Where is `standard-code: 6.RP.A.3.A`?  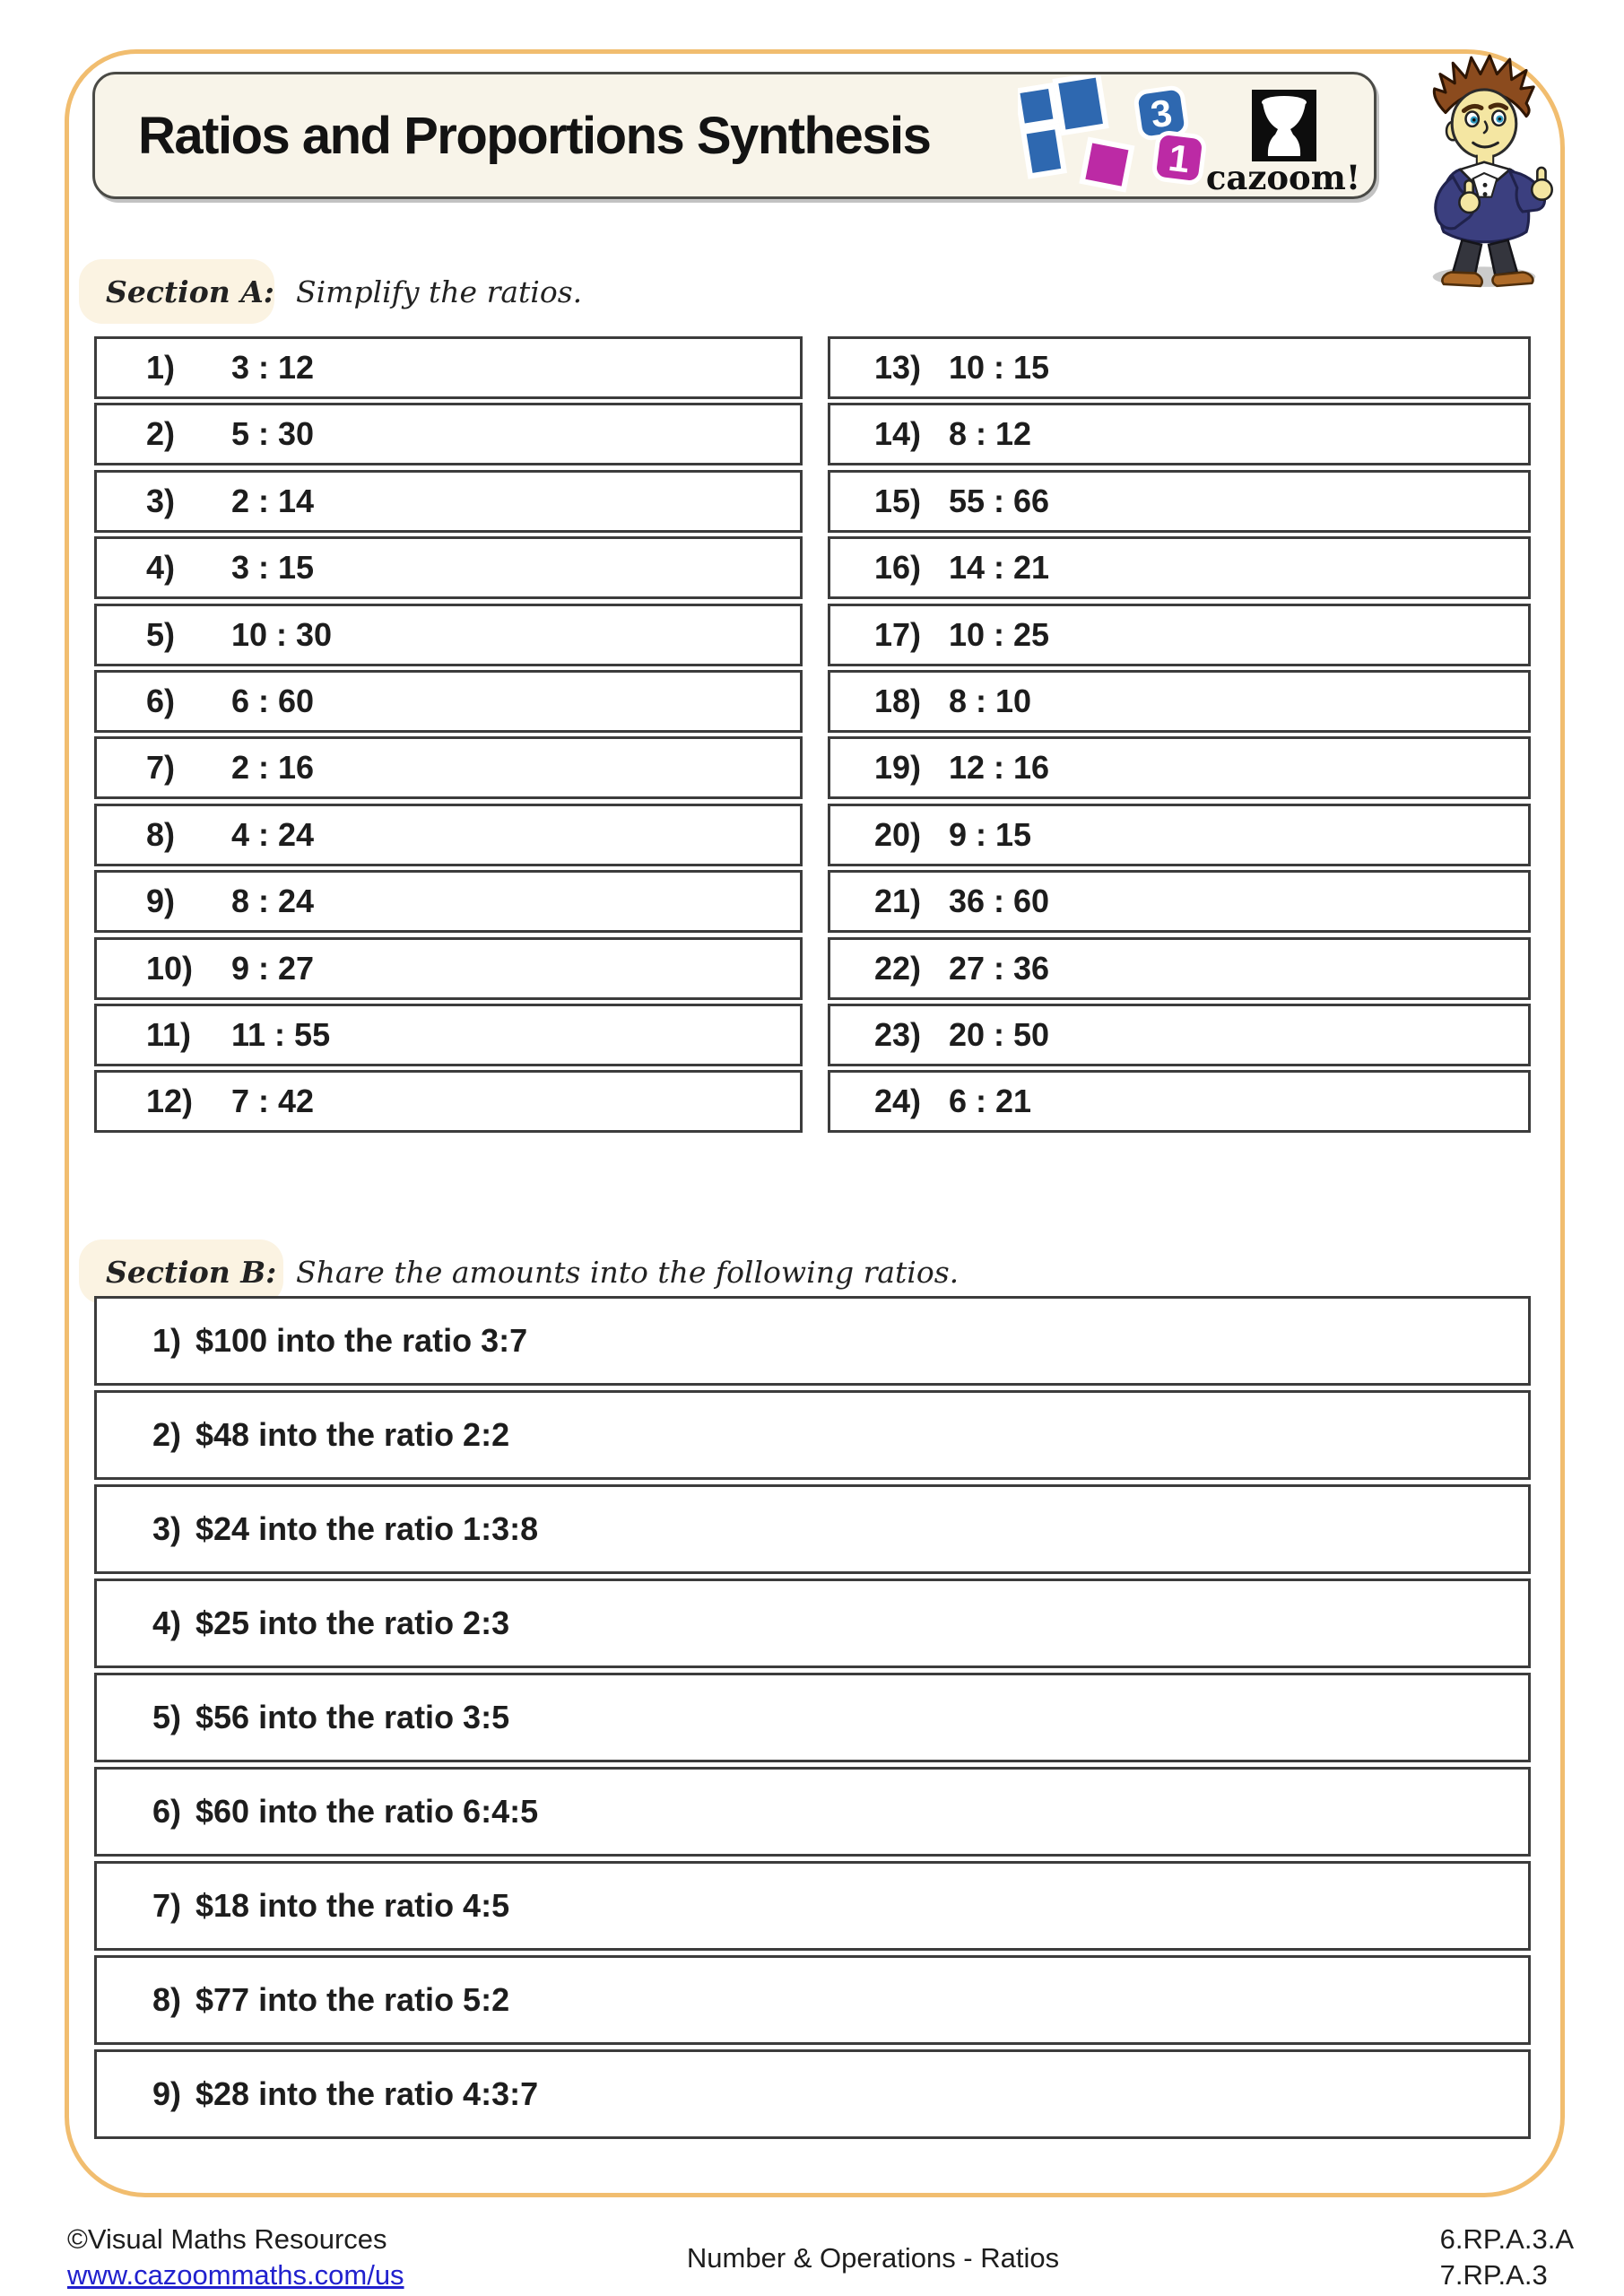 standard-code: 6.RP.A.3.A is located at coordinates (1506, 2239).